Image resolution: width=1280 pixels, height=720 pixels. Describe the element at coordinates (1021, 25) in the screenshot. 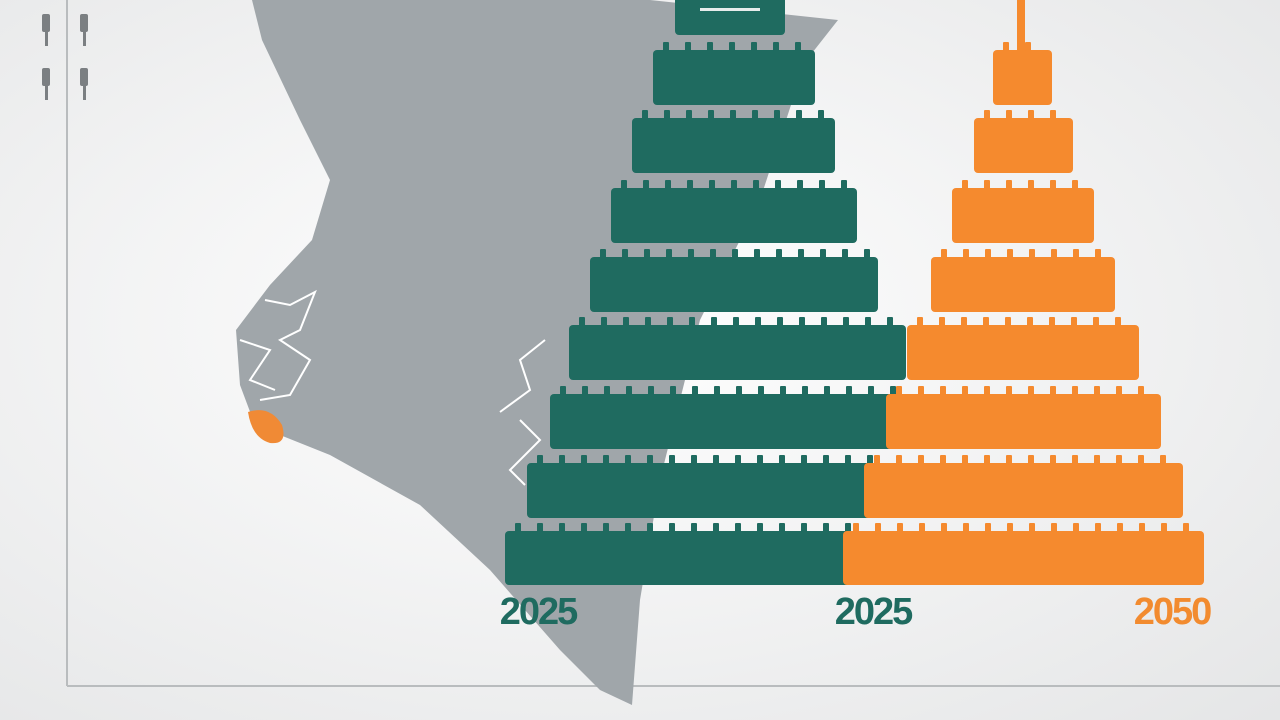

I see `pyramid-spike` at that location.